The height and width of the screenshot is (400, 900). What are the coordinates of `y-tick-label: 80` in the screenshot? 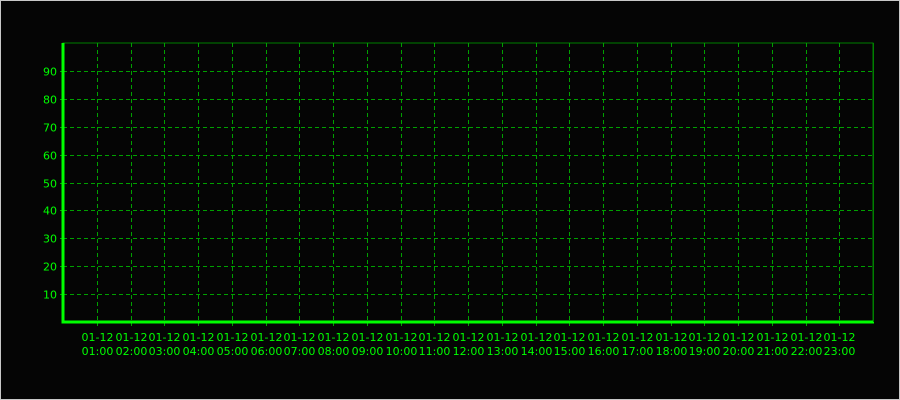 It's located at (50, 100).